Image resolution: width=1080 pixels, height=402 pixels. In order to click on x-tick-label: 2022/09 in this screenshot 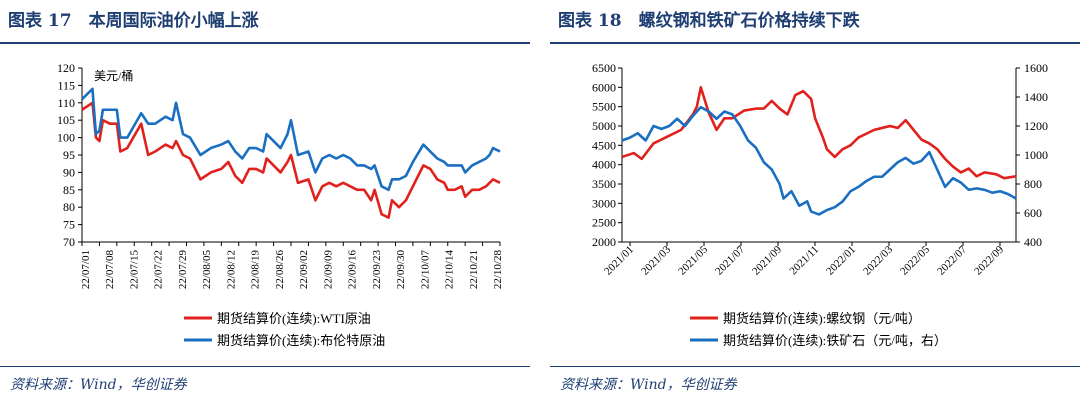, I will do `click(989, 260)`.